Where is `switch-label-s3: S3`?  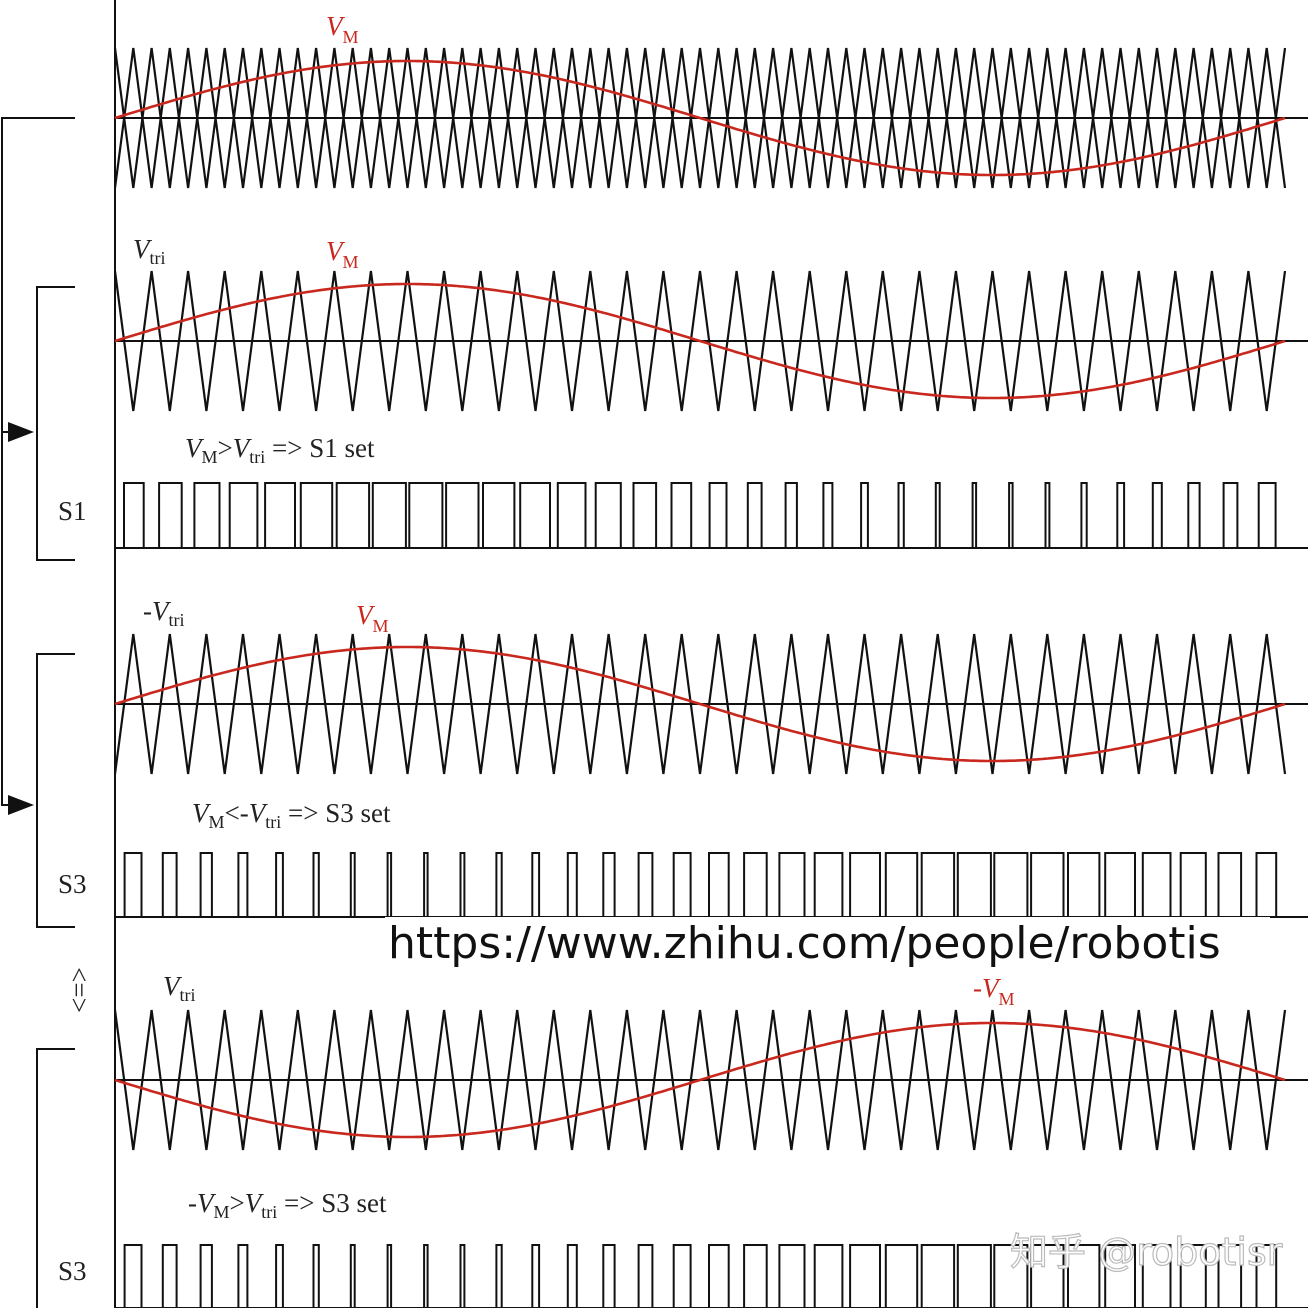 switch-label-s3: S3 is located at coordinates (72, 884).